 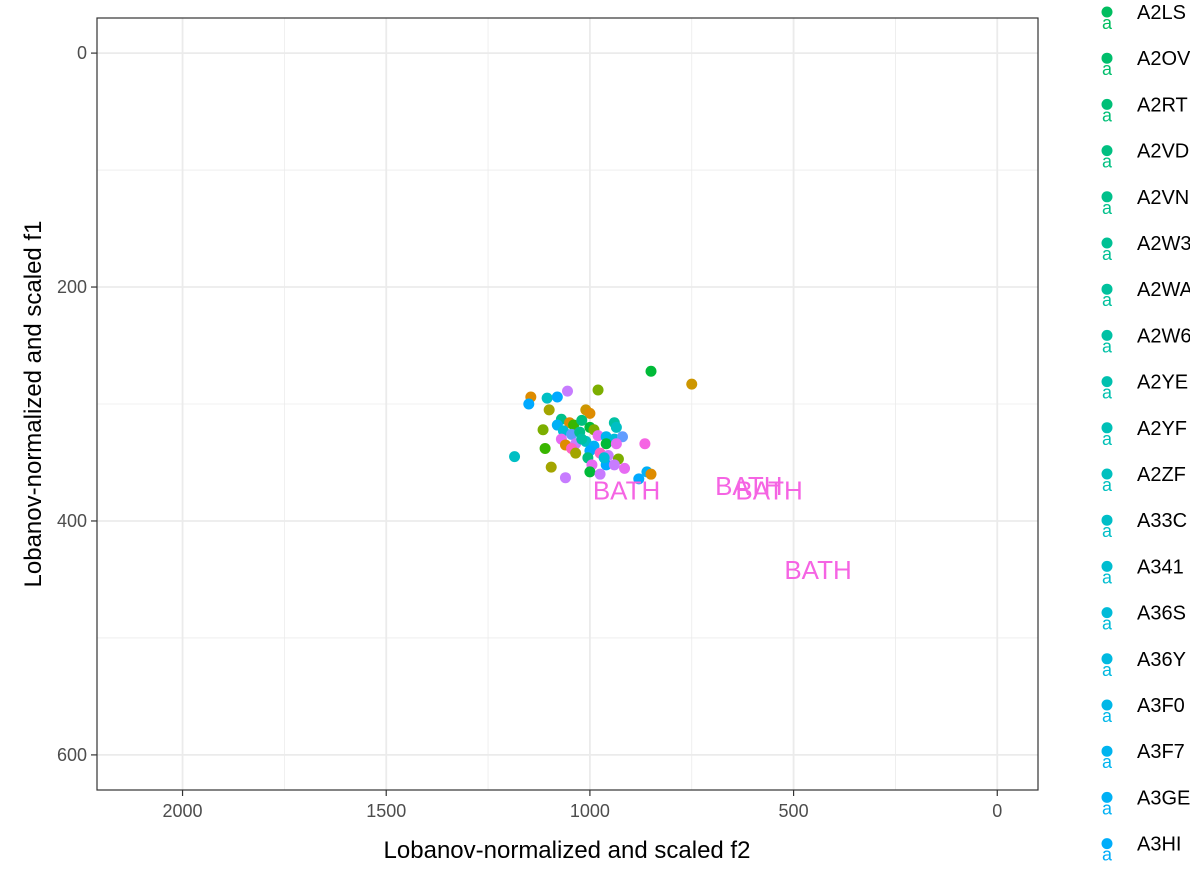 I want to click on legend-item: a A3F0, so click(x=1143, y=710).